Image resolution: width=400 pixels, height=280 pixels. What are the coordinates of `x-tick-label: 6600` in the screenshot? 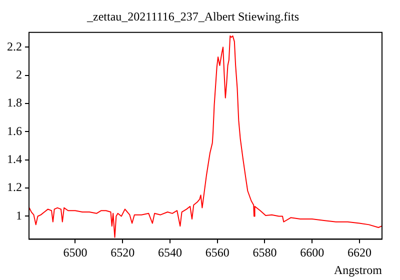 It's located at (312, 253).